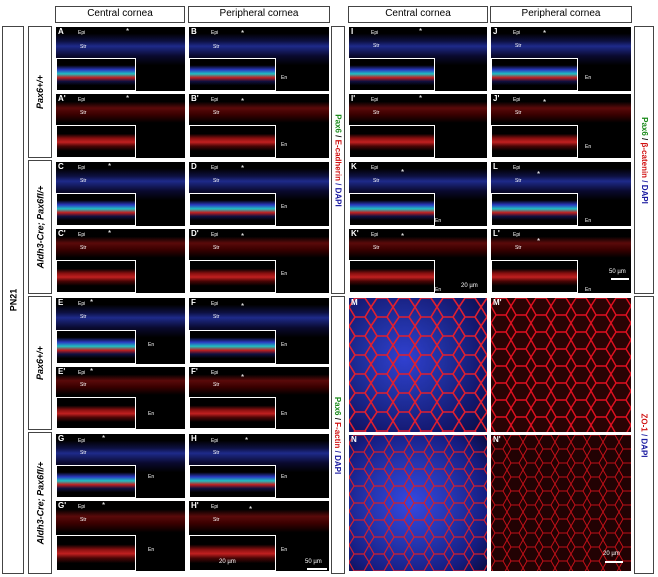 The width and height of the screenshot is (658, 577). I want to click on stain-label-zo1: ZO-1 / DAPI, so click(644, 435).